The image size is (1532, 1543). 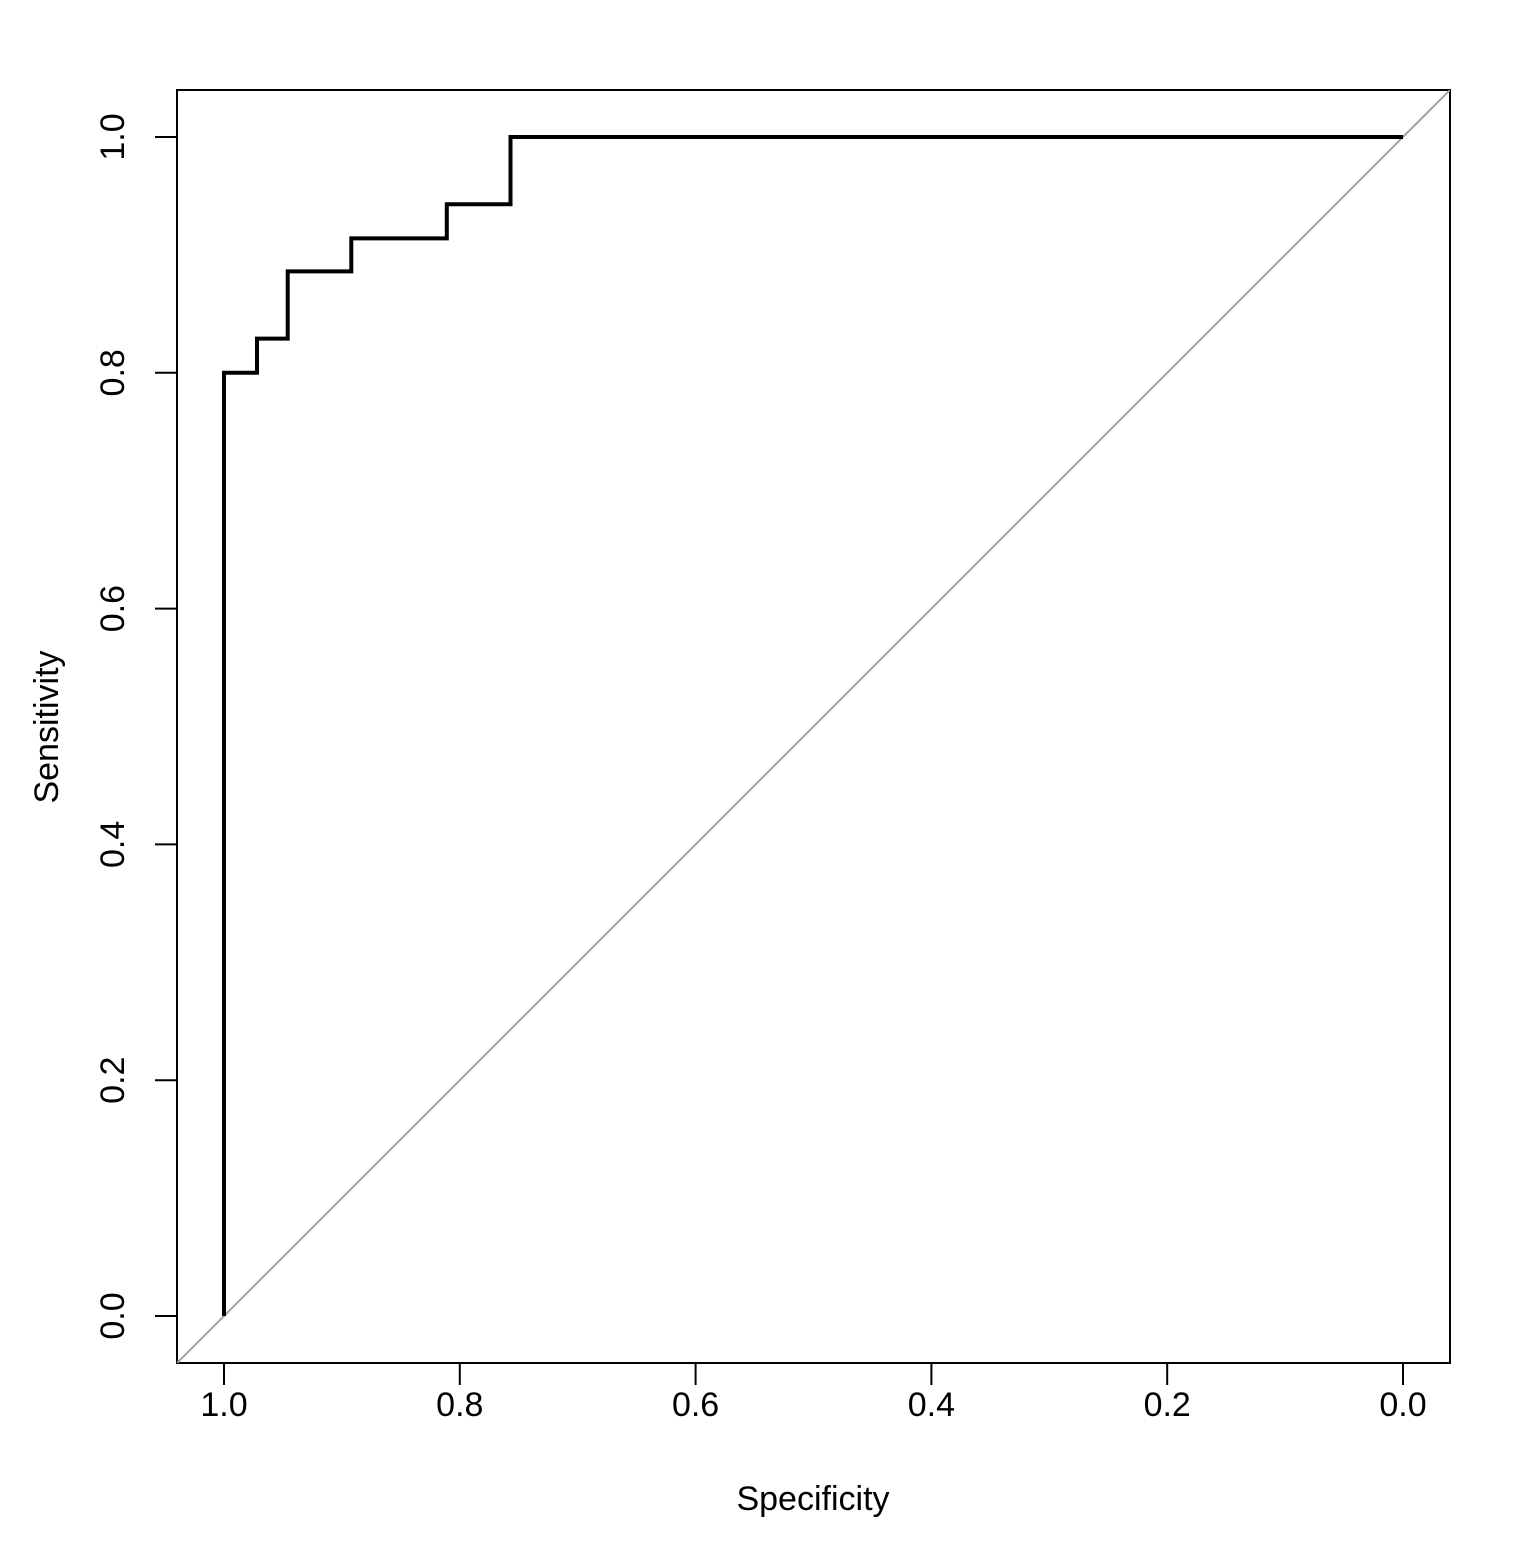 What do you see at coordinates (47, 726) in the screenshot?
I see `y-axis-title: Sensitivity` at bounding box center [47, 726].